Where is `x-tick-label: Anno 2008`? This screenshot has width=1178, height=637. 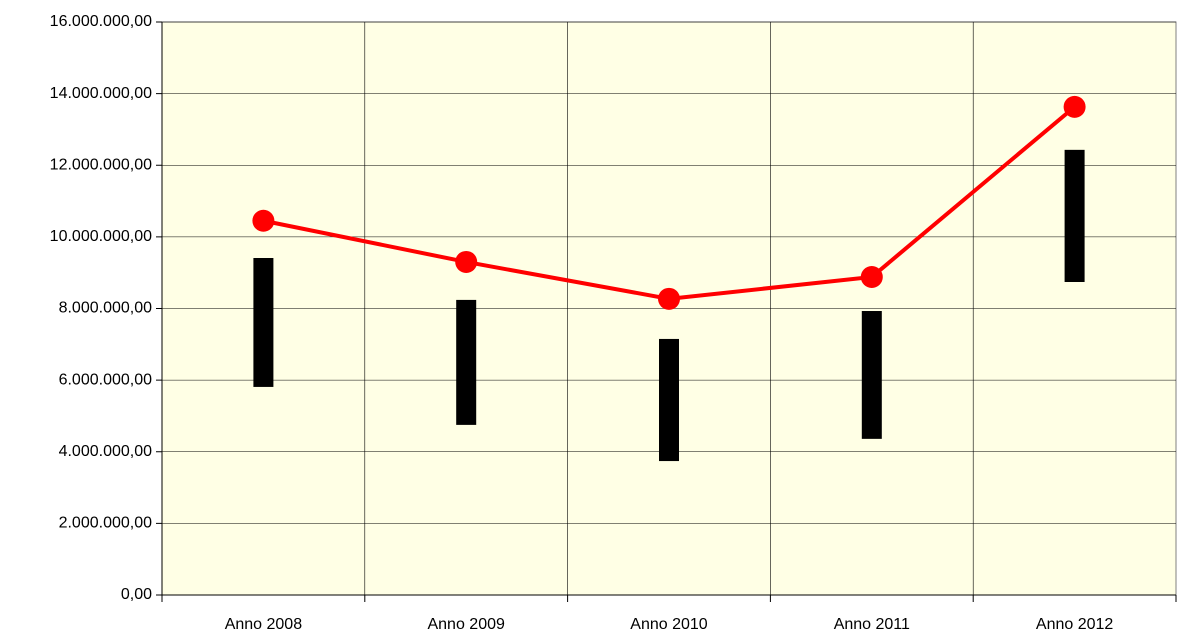 x-tick-label: Anno 2008 is located at coordinates (264, 624).